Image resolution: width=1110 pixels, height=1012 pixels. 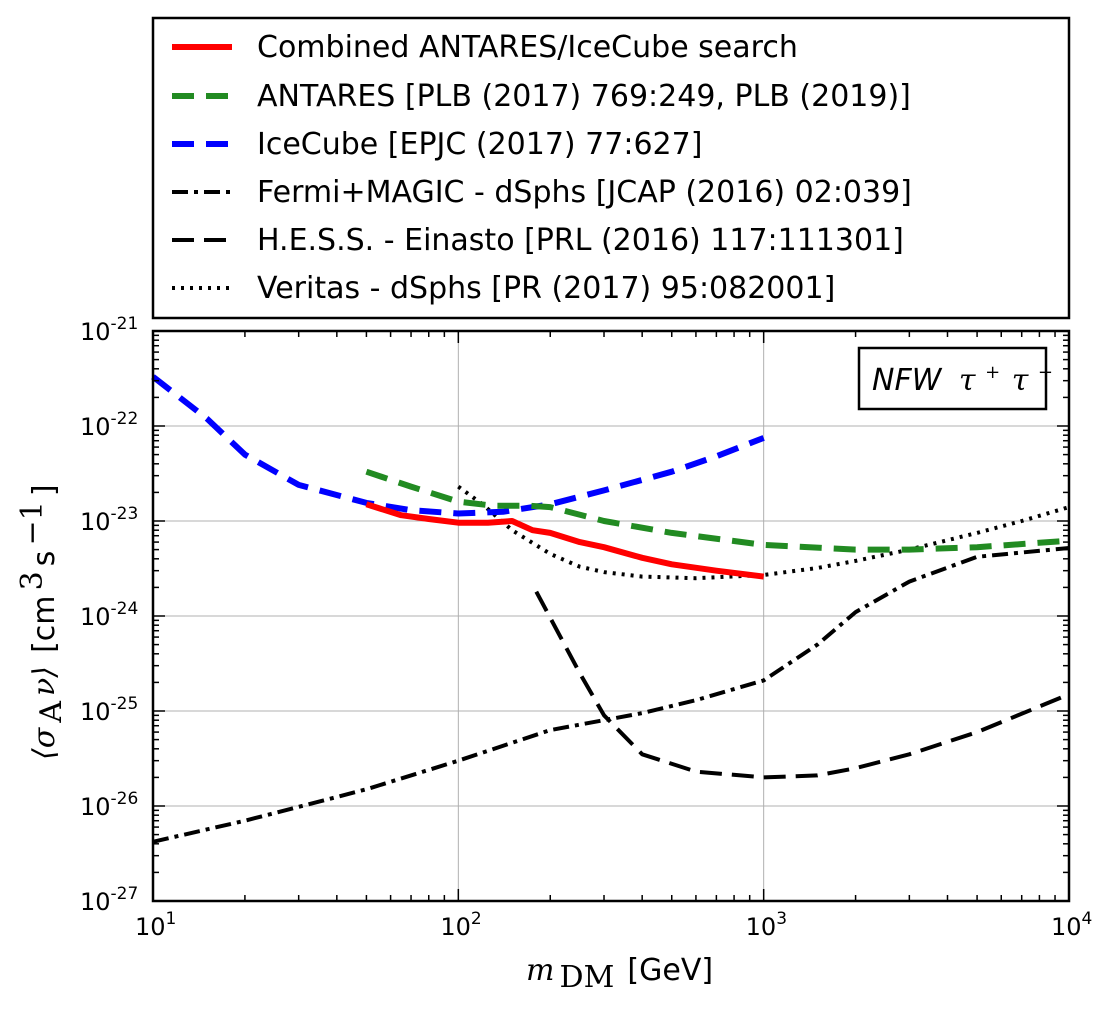 I want to click on y-tick-exp: -21, so click(x=125, y=324).